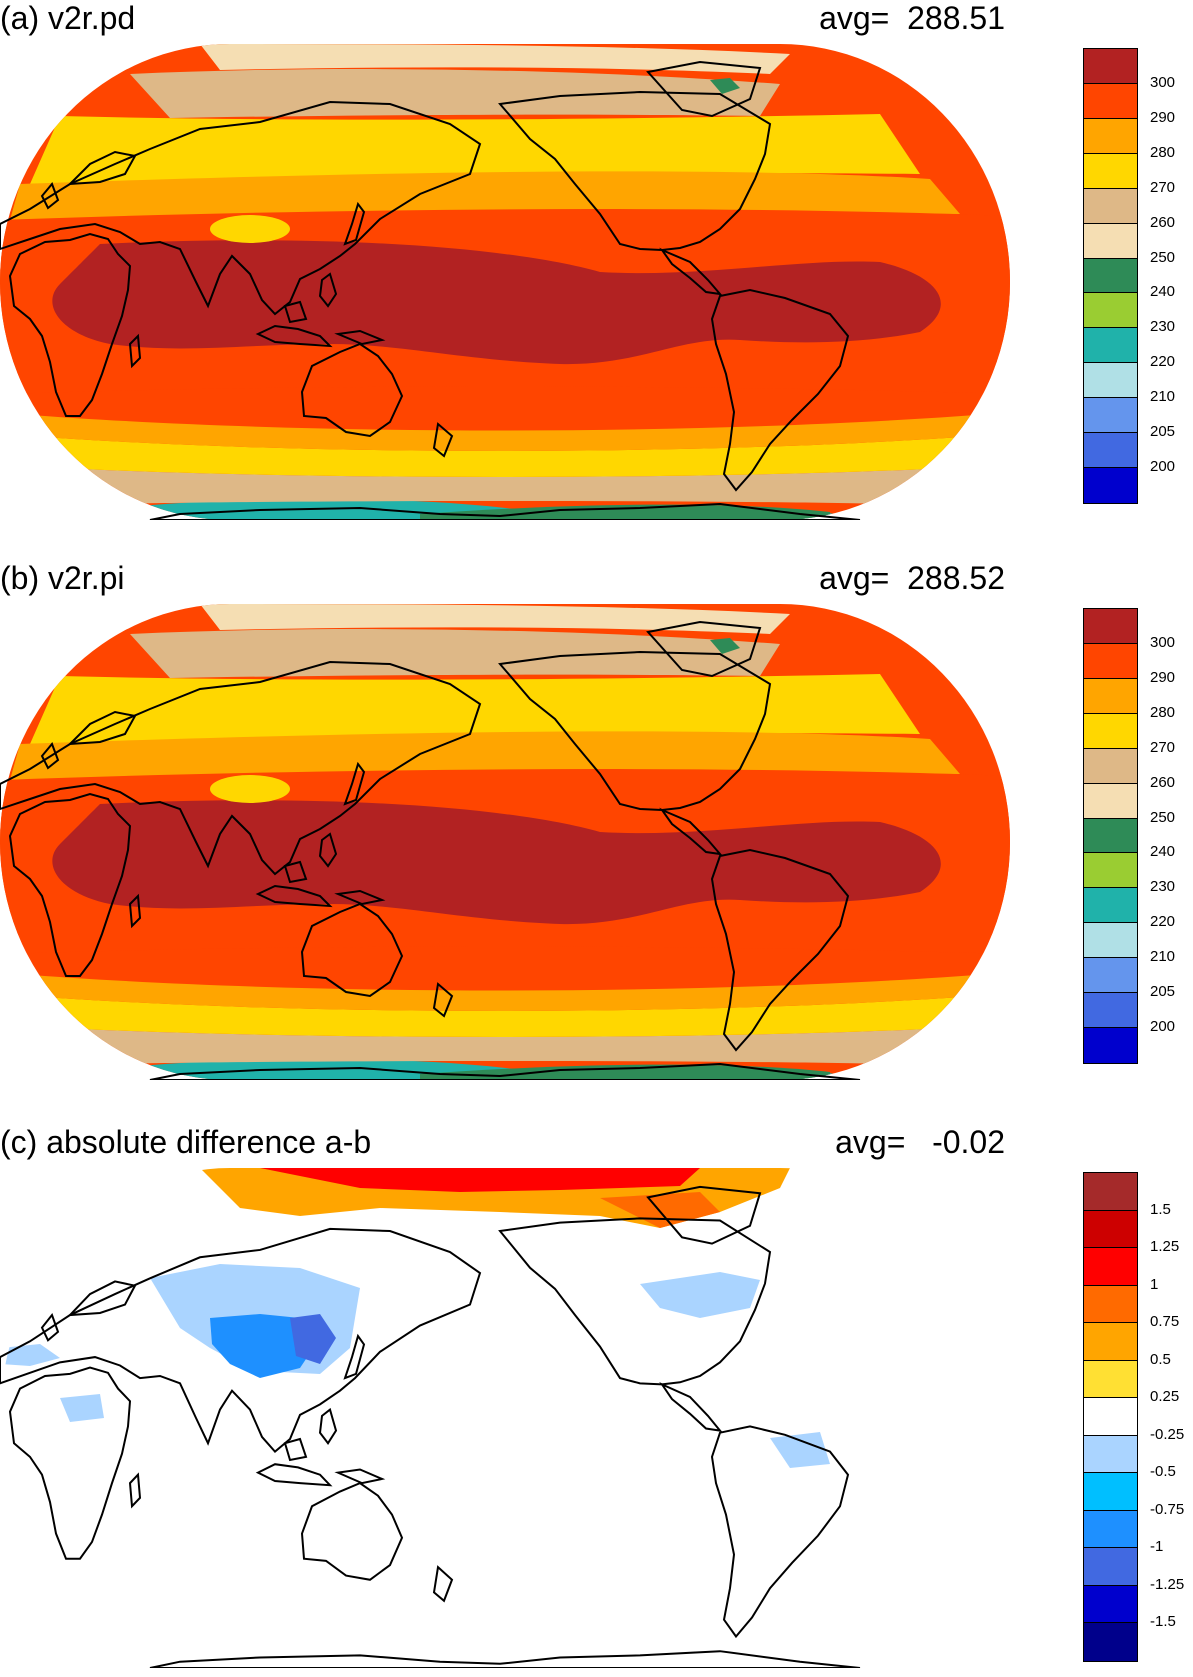  What do you see at coordinates (1165, 1322) in the screenshot?
I see `colorbar-tick-label: 0.75` at bounding box center [1165, 1322].